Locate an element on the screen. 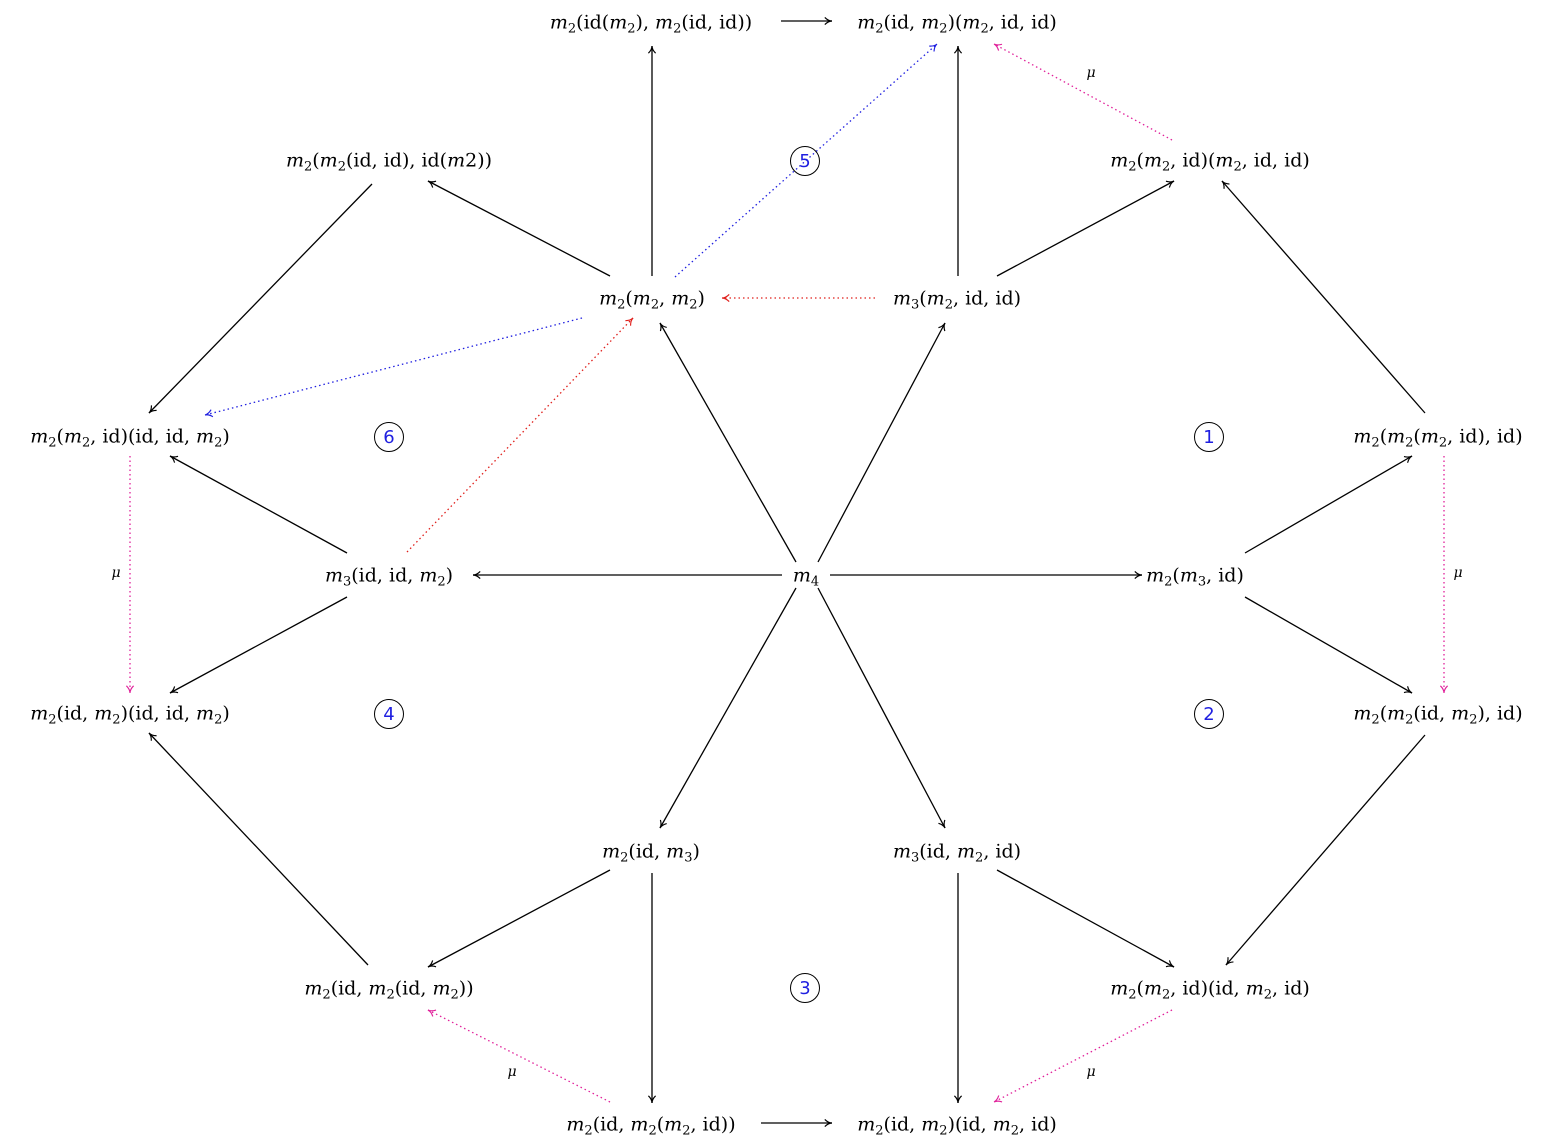 Image resolution: width=1556 pixels, height=1144 pixels. arrow-m2idm3-to-lower-left is located at coordinates (519, 918).